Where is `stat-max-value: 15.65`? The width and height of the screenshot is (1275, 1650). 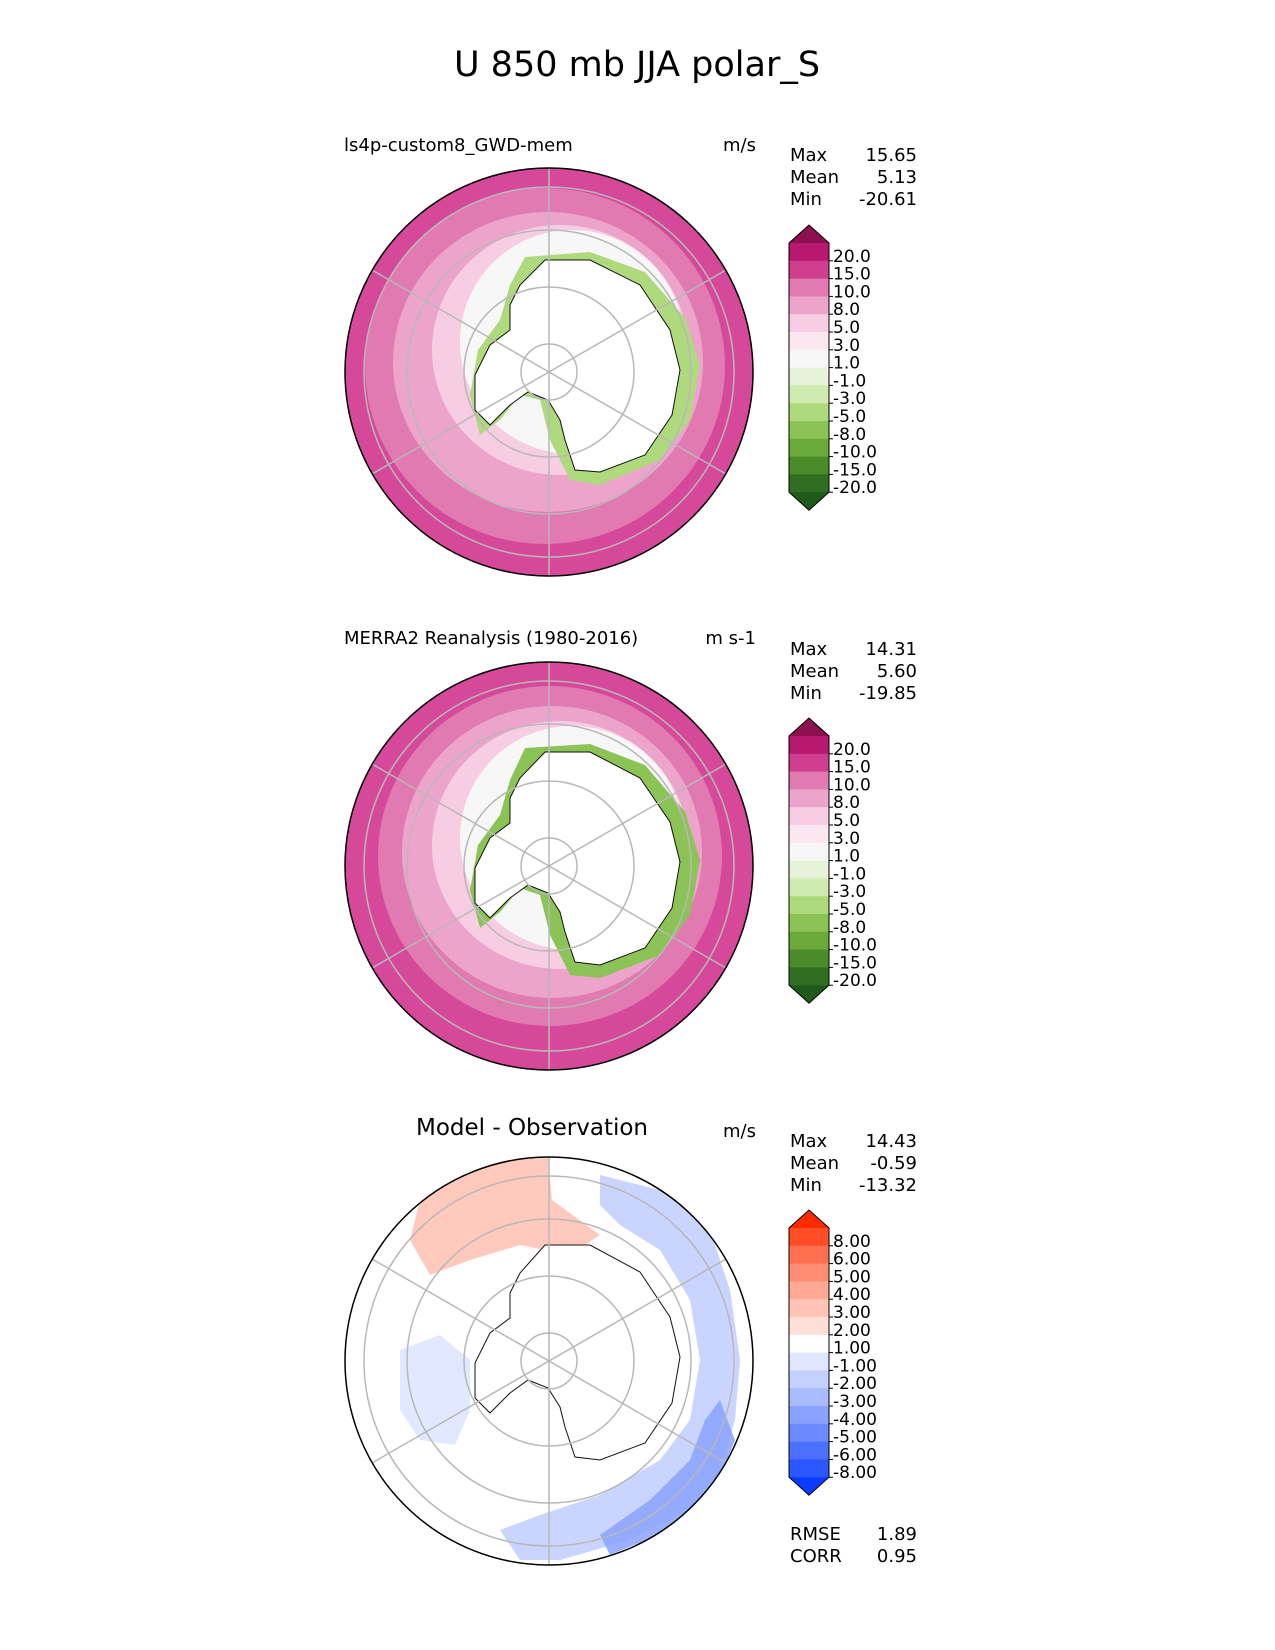 stat-max-value: 15.65 is located at coordinates (891, 155).